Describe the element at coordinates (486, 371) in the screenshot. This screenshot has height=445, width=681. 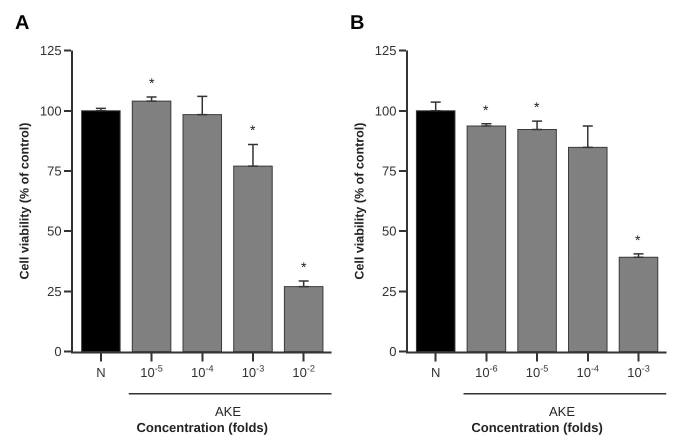
I see `x-tick-label: 10$^{-6}$` at that location.